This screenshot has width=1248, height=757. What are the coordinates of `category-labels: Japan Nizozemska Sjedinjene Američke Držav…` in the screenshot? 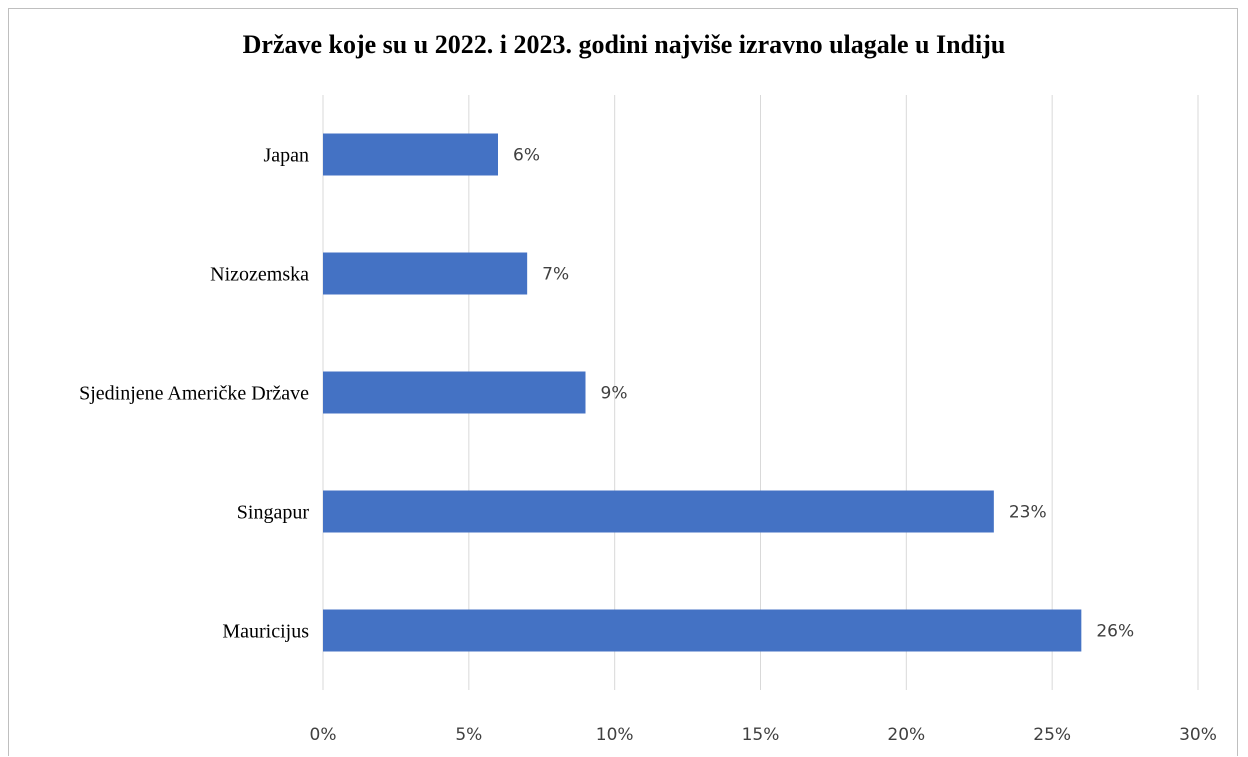 It's located at (194, 394).